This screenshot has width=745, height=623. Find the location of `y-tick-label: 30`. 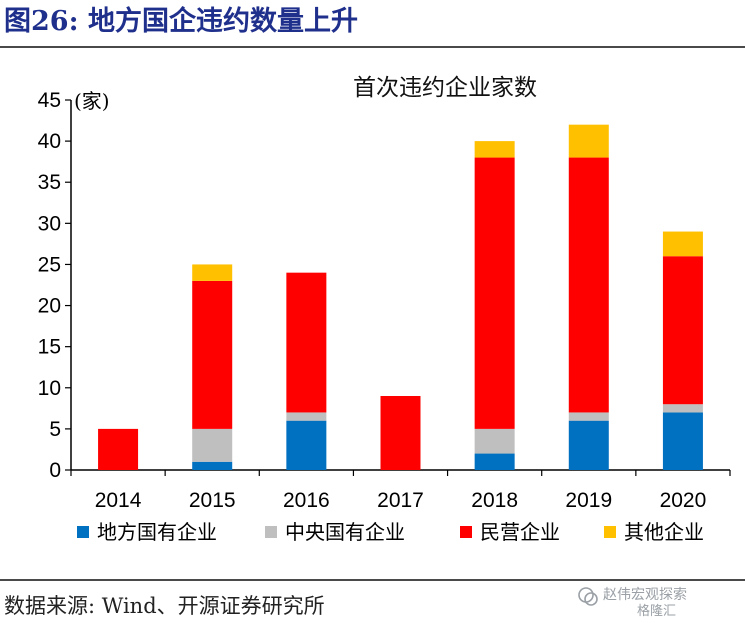

y-tick-label: 30 is located at coordinates (49, 223).